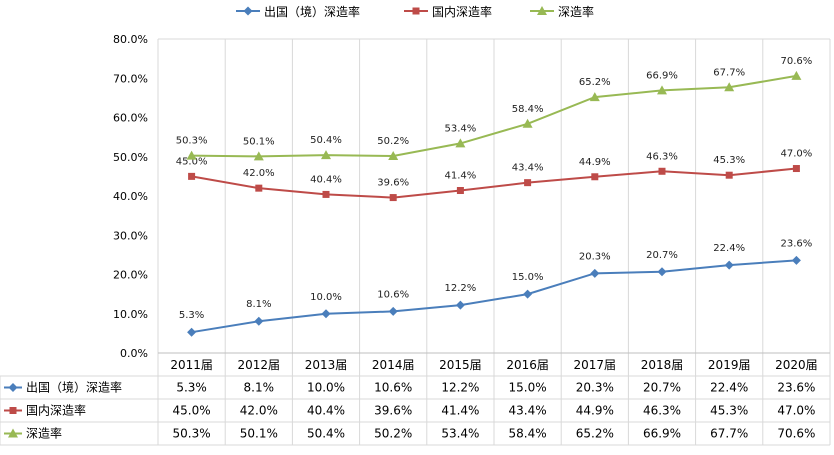 This screenshot has height=455, width=834. I want to click on legend-marker, so click(248, 11).